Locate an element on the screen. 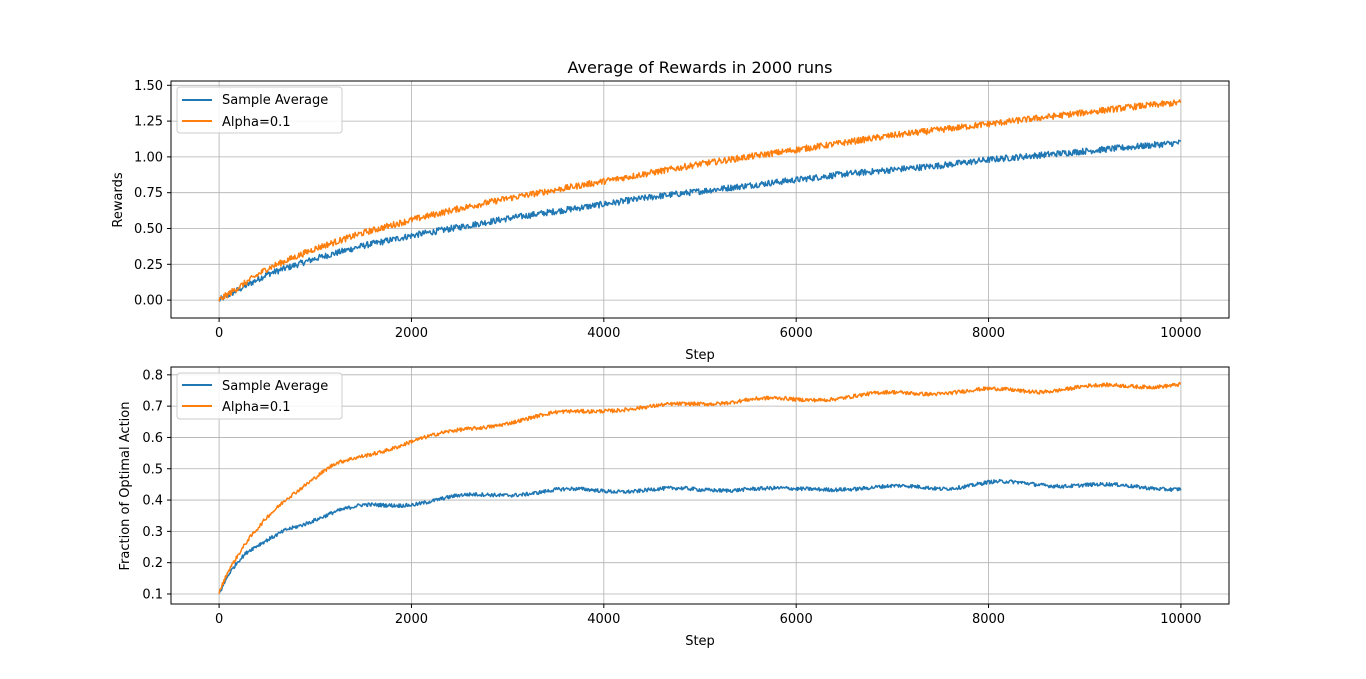 The width and height of the screenshot is (1366, 679). optimal-action-x-tick-label-0: 0 is located at coordinates (219, 619).